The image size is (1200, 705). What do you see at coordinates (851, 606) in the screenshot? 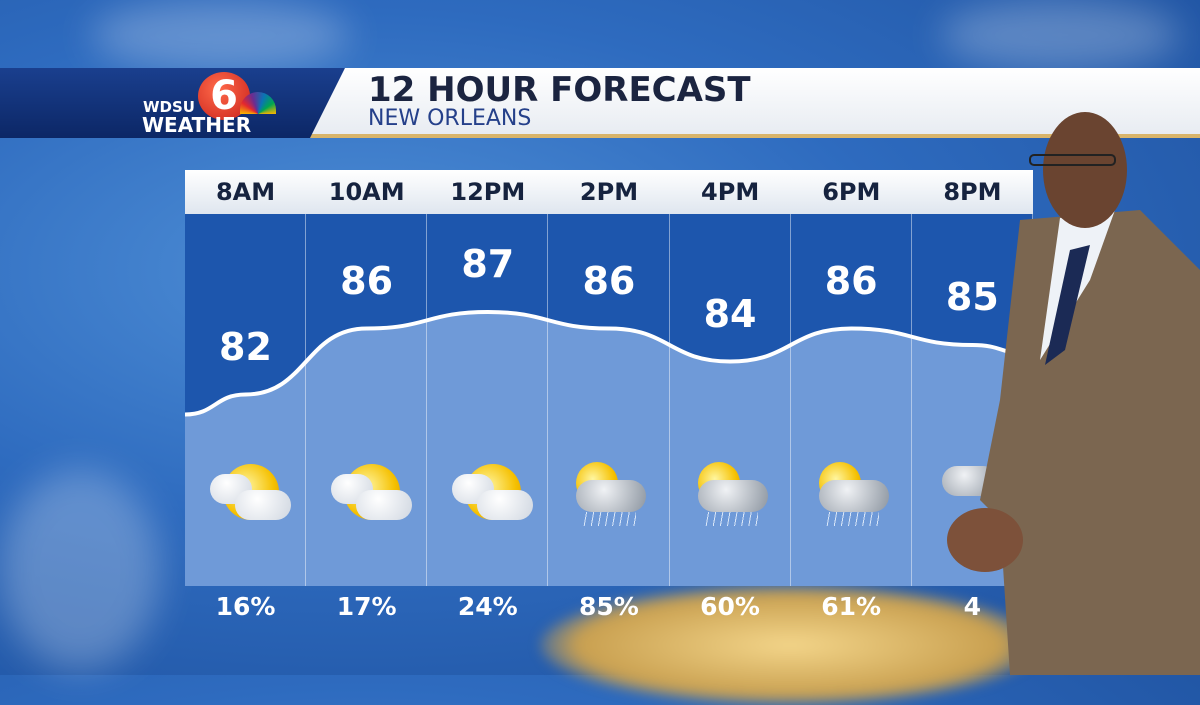
I see `precip-chance: 61%` at bounding box center [851, 606].